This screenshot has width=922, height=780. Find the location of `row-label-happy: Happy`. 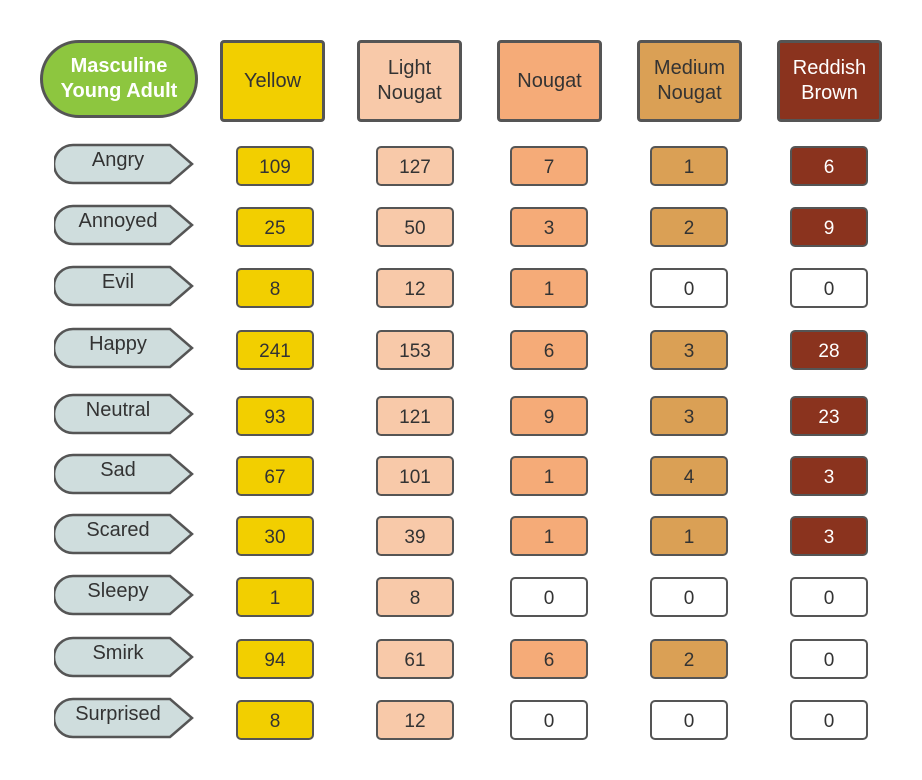

row-label-happy: Happy is located at coordinates (125, 348).